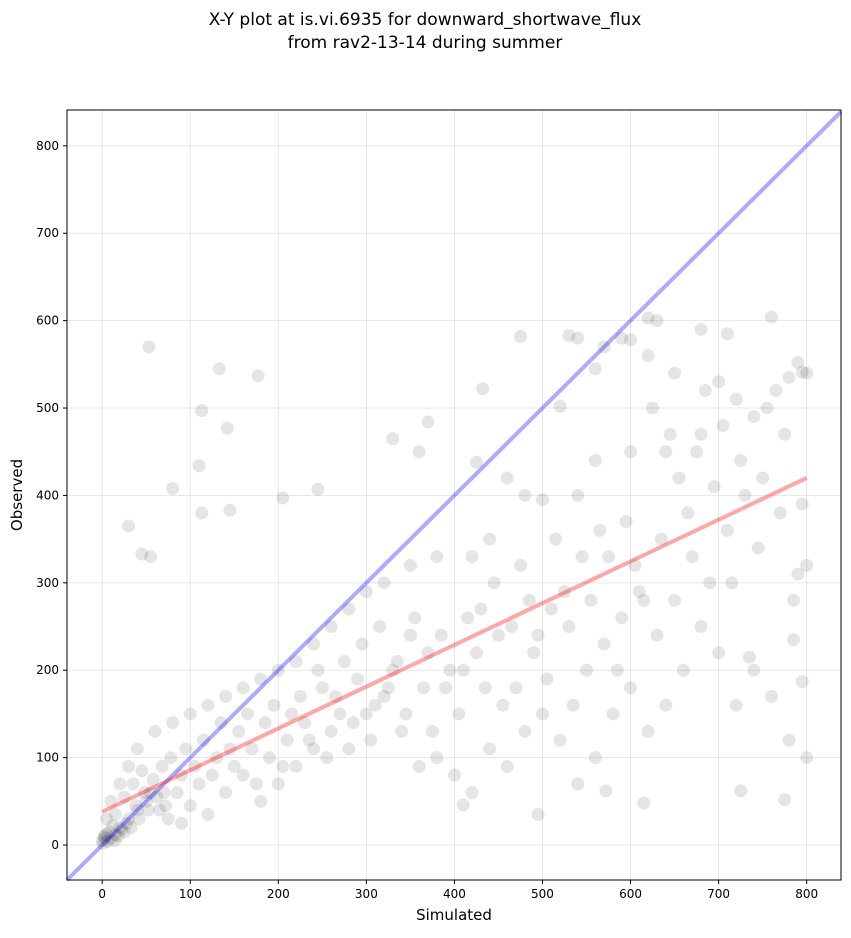 The width and height of the screenshot is (851, 938). Describe the element at coordinates (47, 146) in the screenshot. I see `y-tick-label: 800` at that location.